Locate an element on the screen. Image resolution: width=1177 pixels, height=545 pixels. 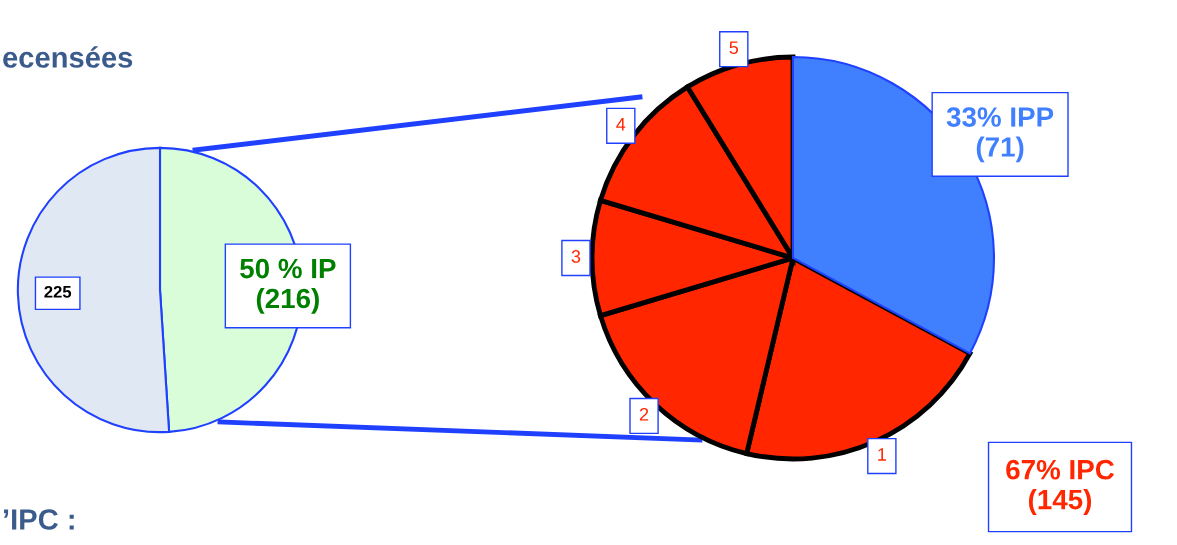
slice-label: 3 is located at coordinates (576, 256).